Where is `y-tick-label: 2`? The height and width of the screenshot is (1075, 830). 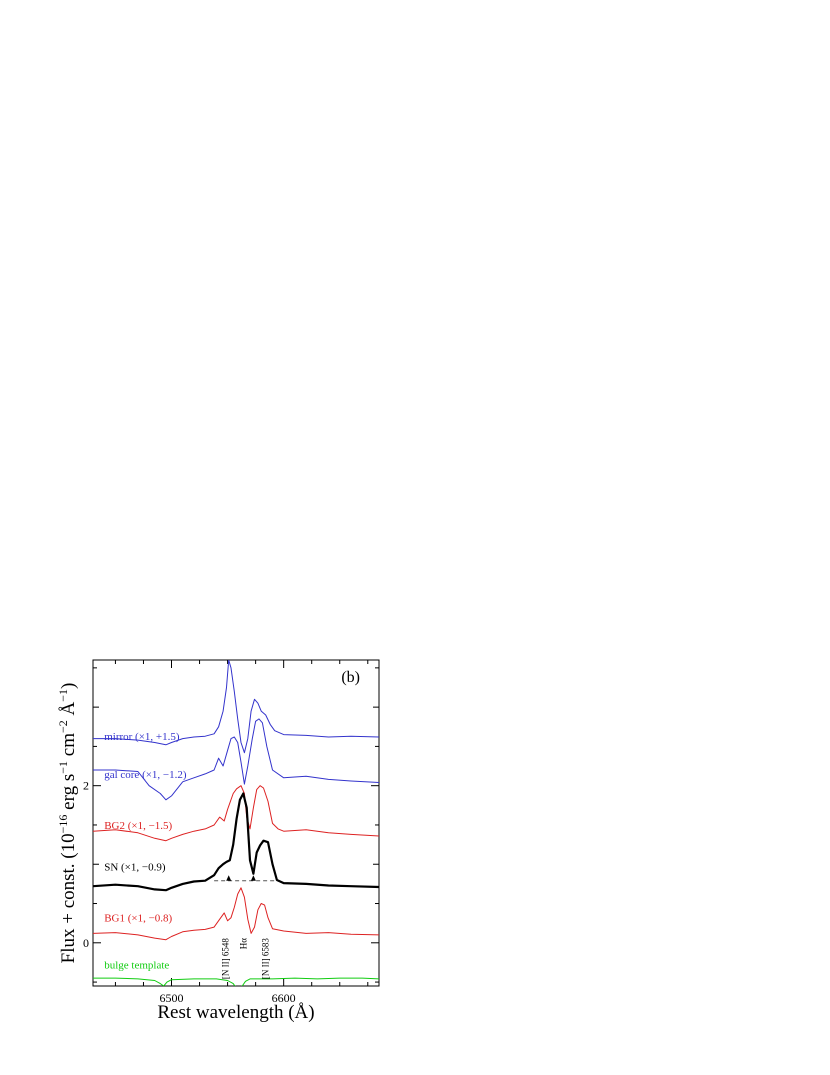
y-tick-label: 2 is located at coordinates (86, 786).